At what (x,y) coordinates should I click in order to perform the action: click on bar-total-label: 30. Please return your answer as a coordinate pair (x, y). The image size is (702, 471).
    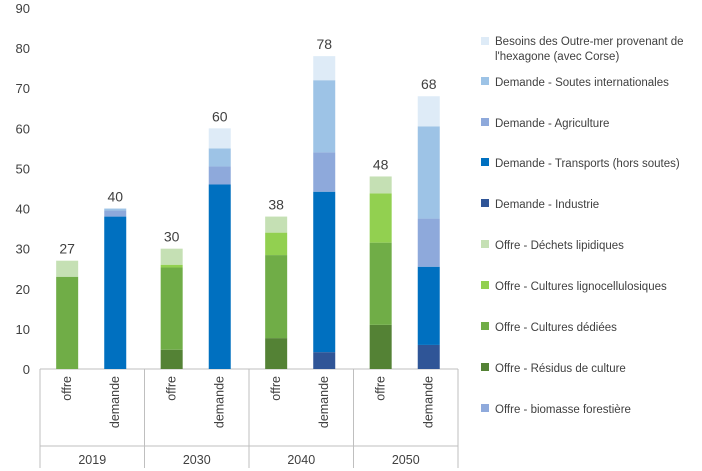
    Looking at the image, I should click on (172, 237).